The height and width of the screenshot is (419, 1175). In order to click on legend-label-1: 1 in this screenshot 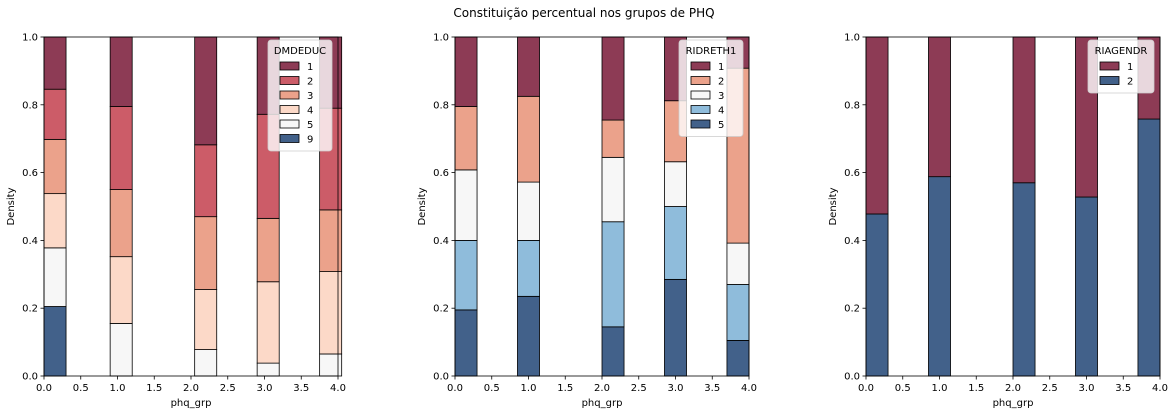, I will do `click(721, 67)`.